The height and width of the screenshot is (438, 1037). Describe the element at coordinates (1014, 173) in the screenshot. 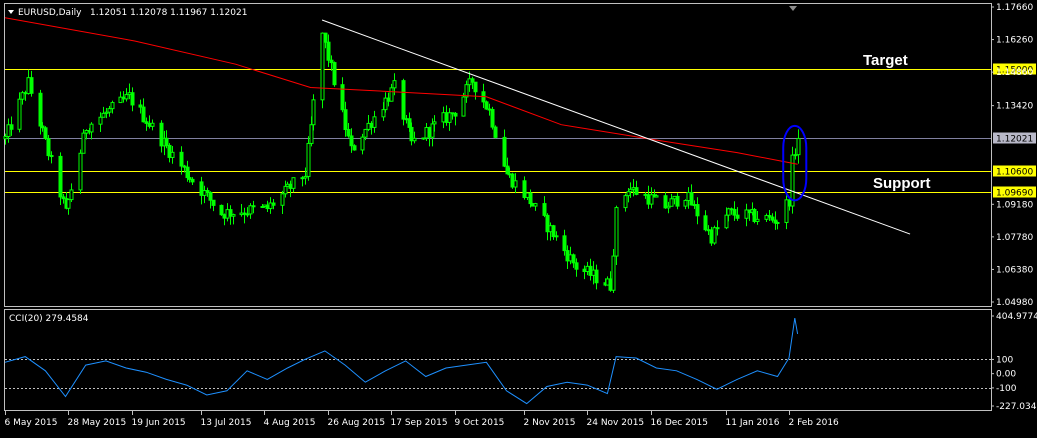

I see `level-price-tag-text-1: 1.10600` at that location.